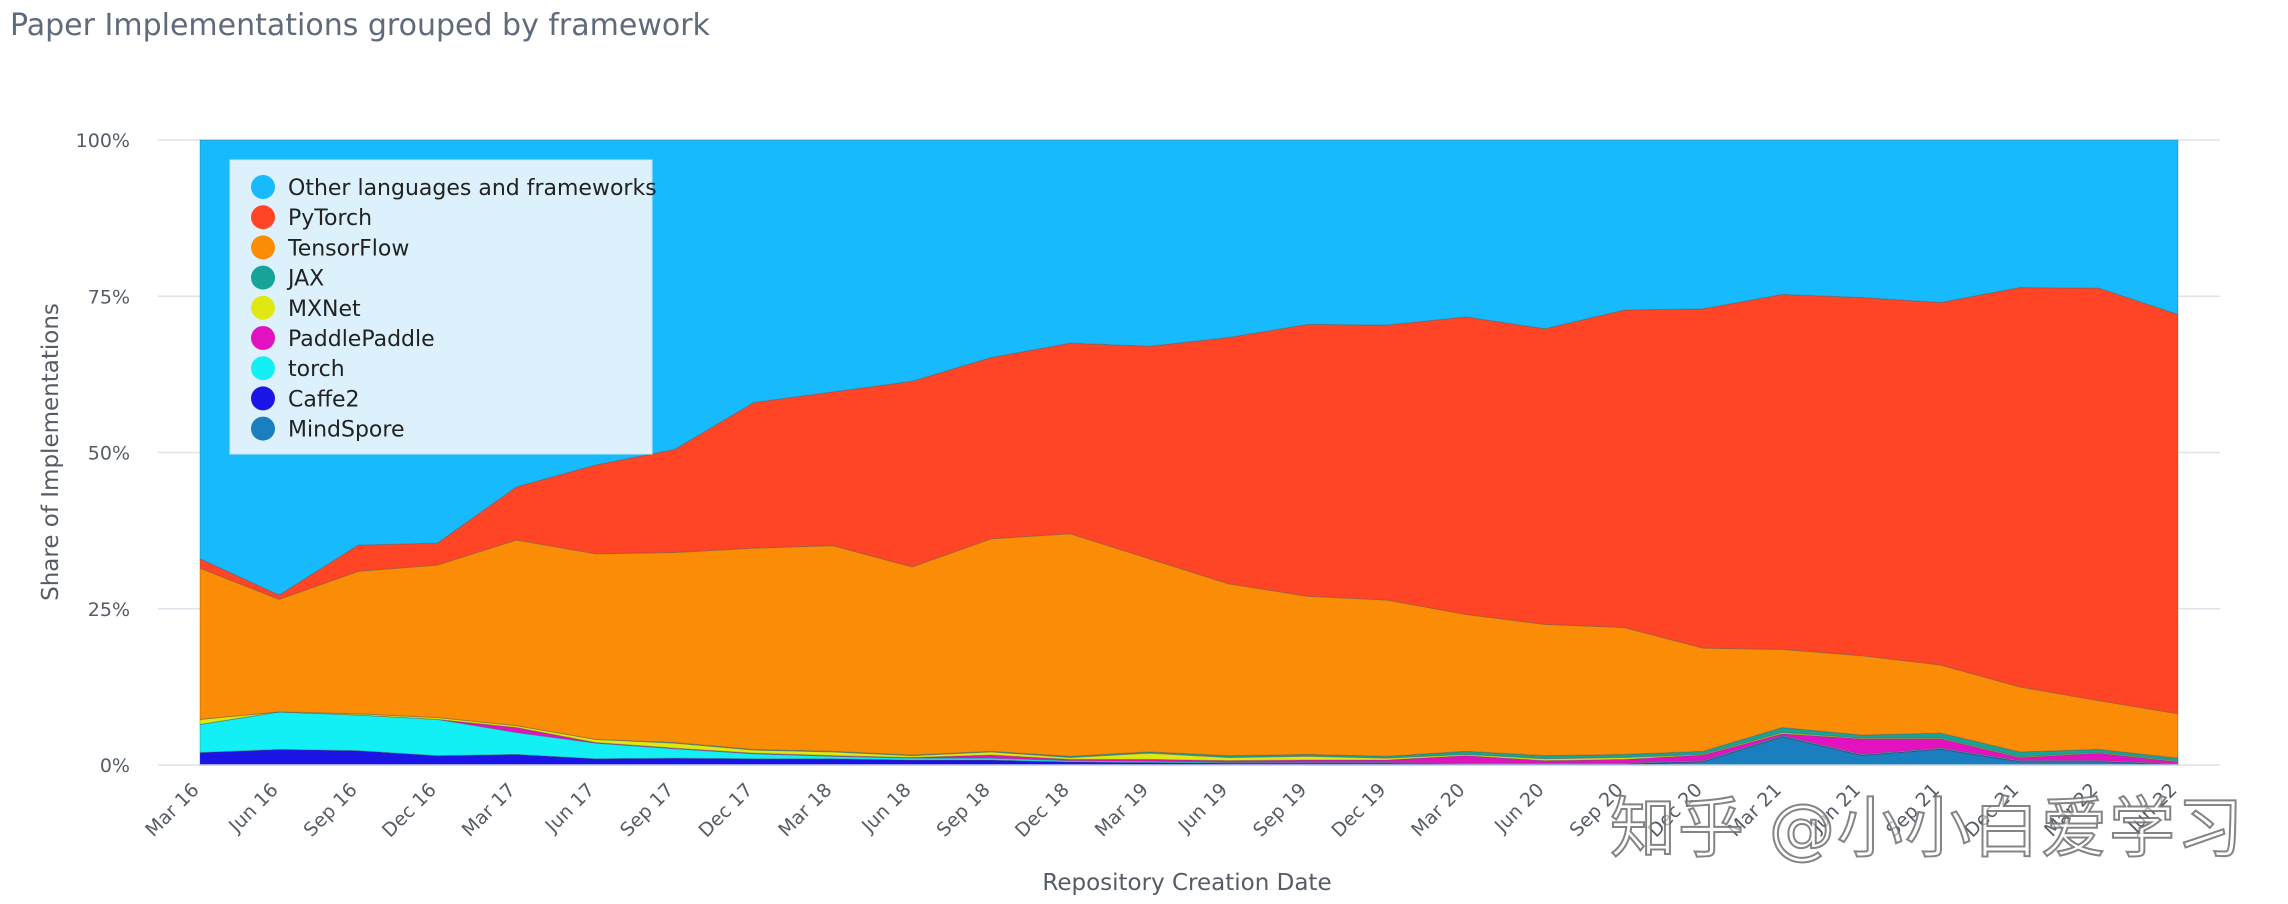  I want to click on x-tick-label: Jun 19, so click(1202, 808).